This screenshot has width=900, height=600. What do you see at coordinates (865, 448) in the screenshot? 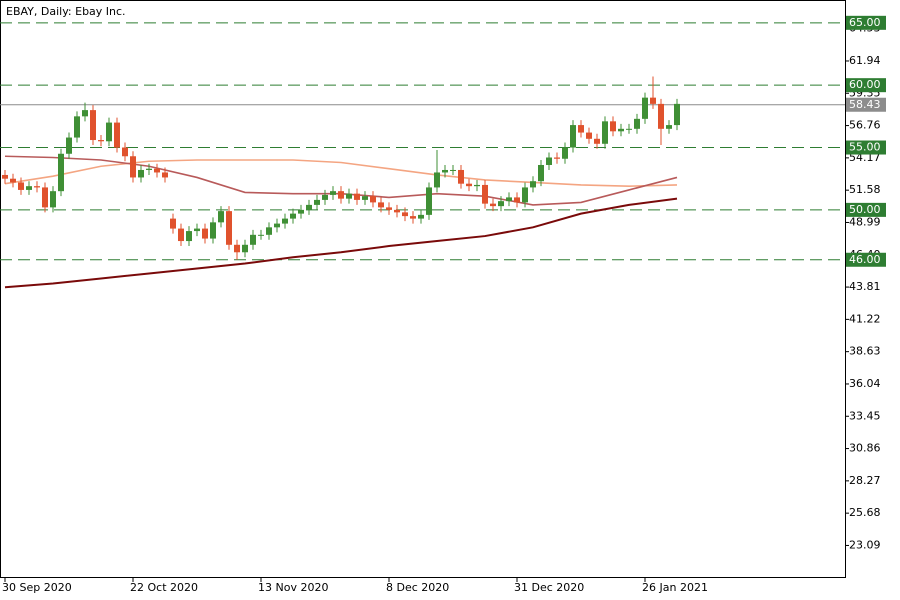
I see `y-tick-label: 30.86` at bounding box center [865, 448].